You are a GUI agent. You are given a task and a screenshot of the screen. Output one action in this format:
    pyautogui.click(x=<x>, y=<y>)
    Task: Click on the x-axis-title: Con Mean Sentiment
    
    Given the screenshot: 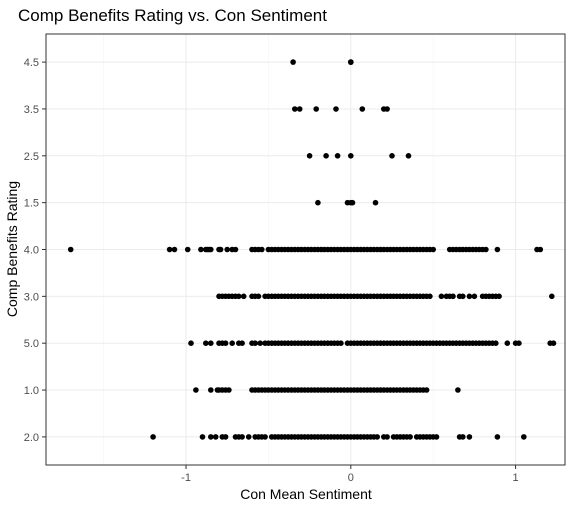 What is the action you would take?
    pyautogui.click(x=306, y=494)
    